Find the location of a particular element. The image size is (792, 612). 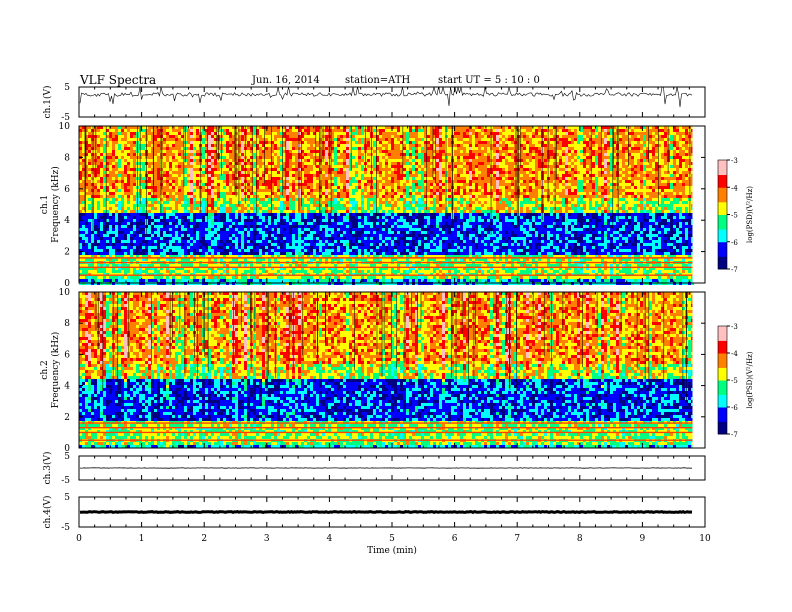

chart-title: VLF Spectra is located at coordinates (118, 80).